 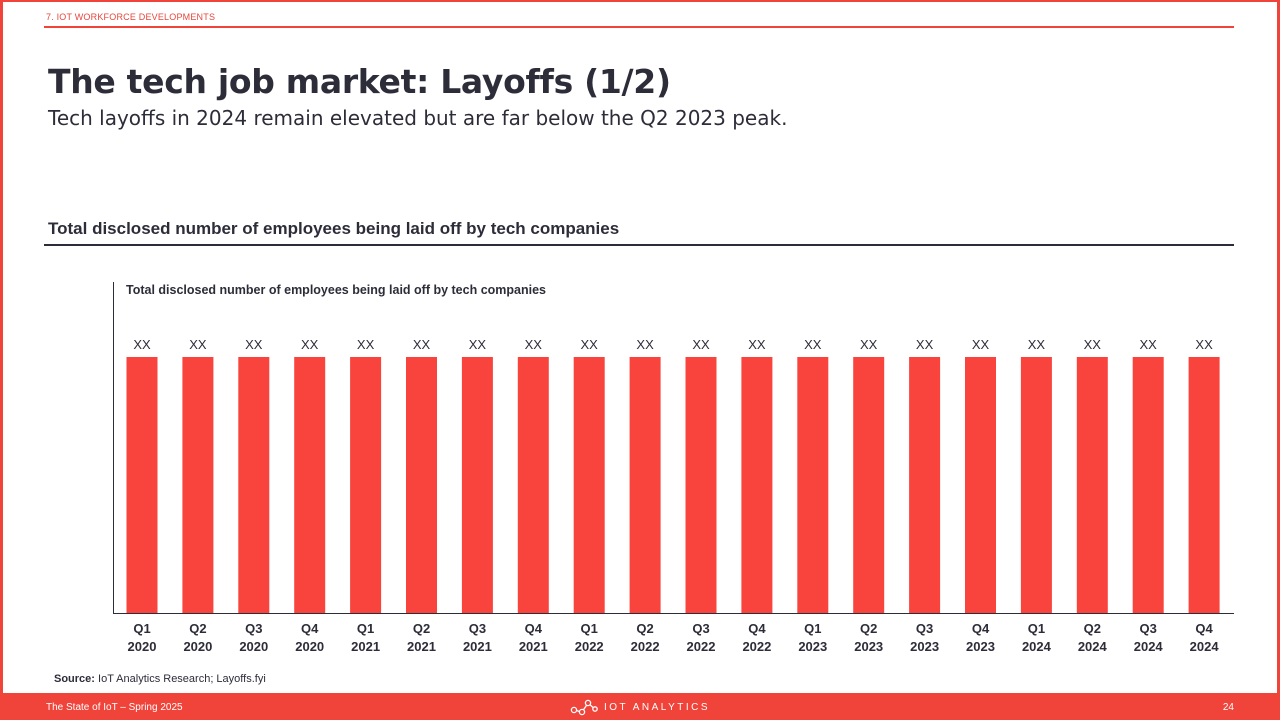 I want to click on bar-q3-2023, so click(x=925, y=485).